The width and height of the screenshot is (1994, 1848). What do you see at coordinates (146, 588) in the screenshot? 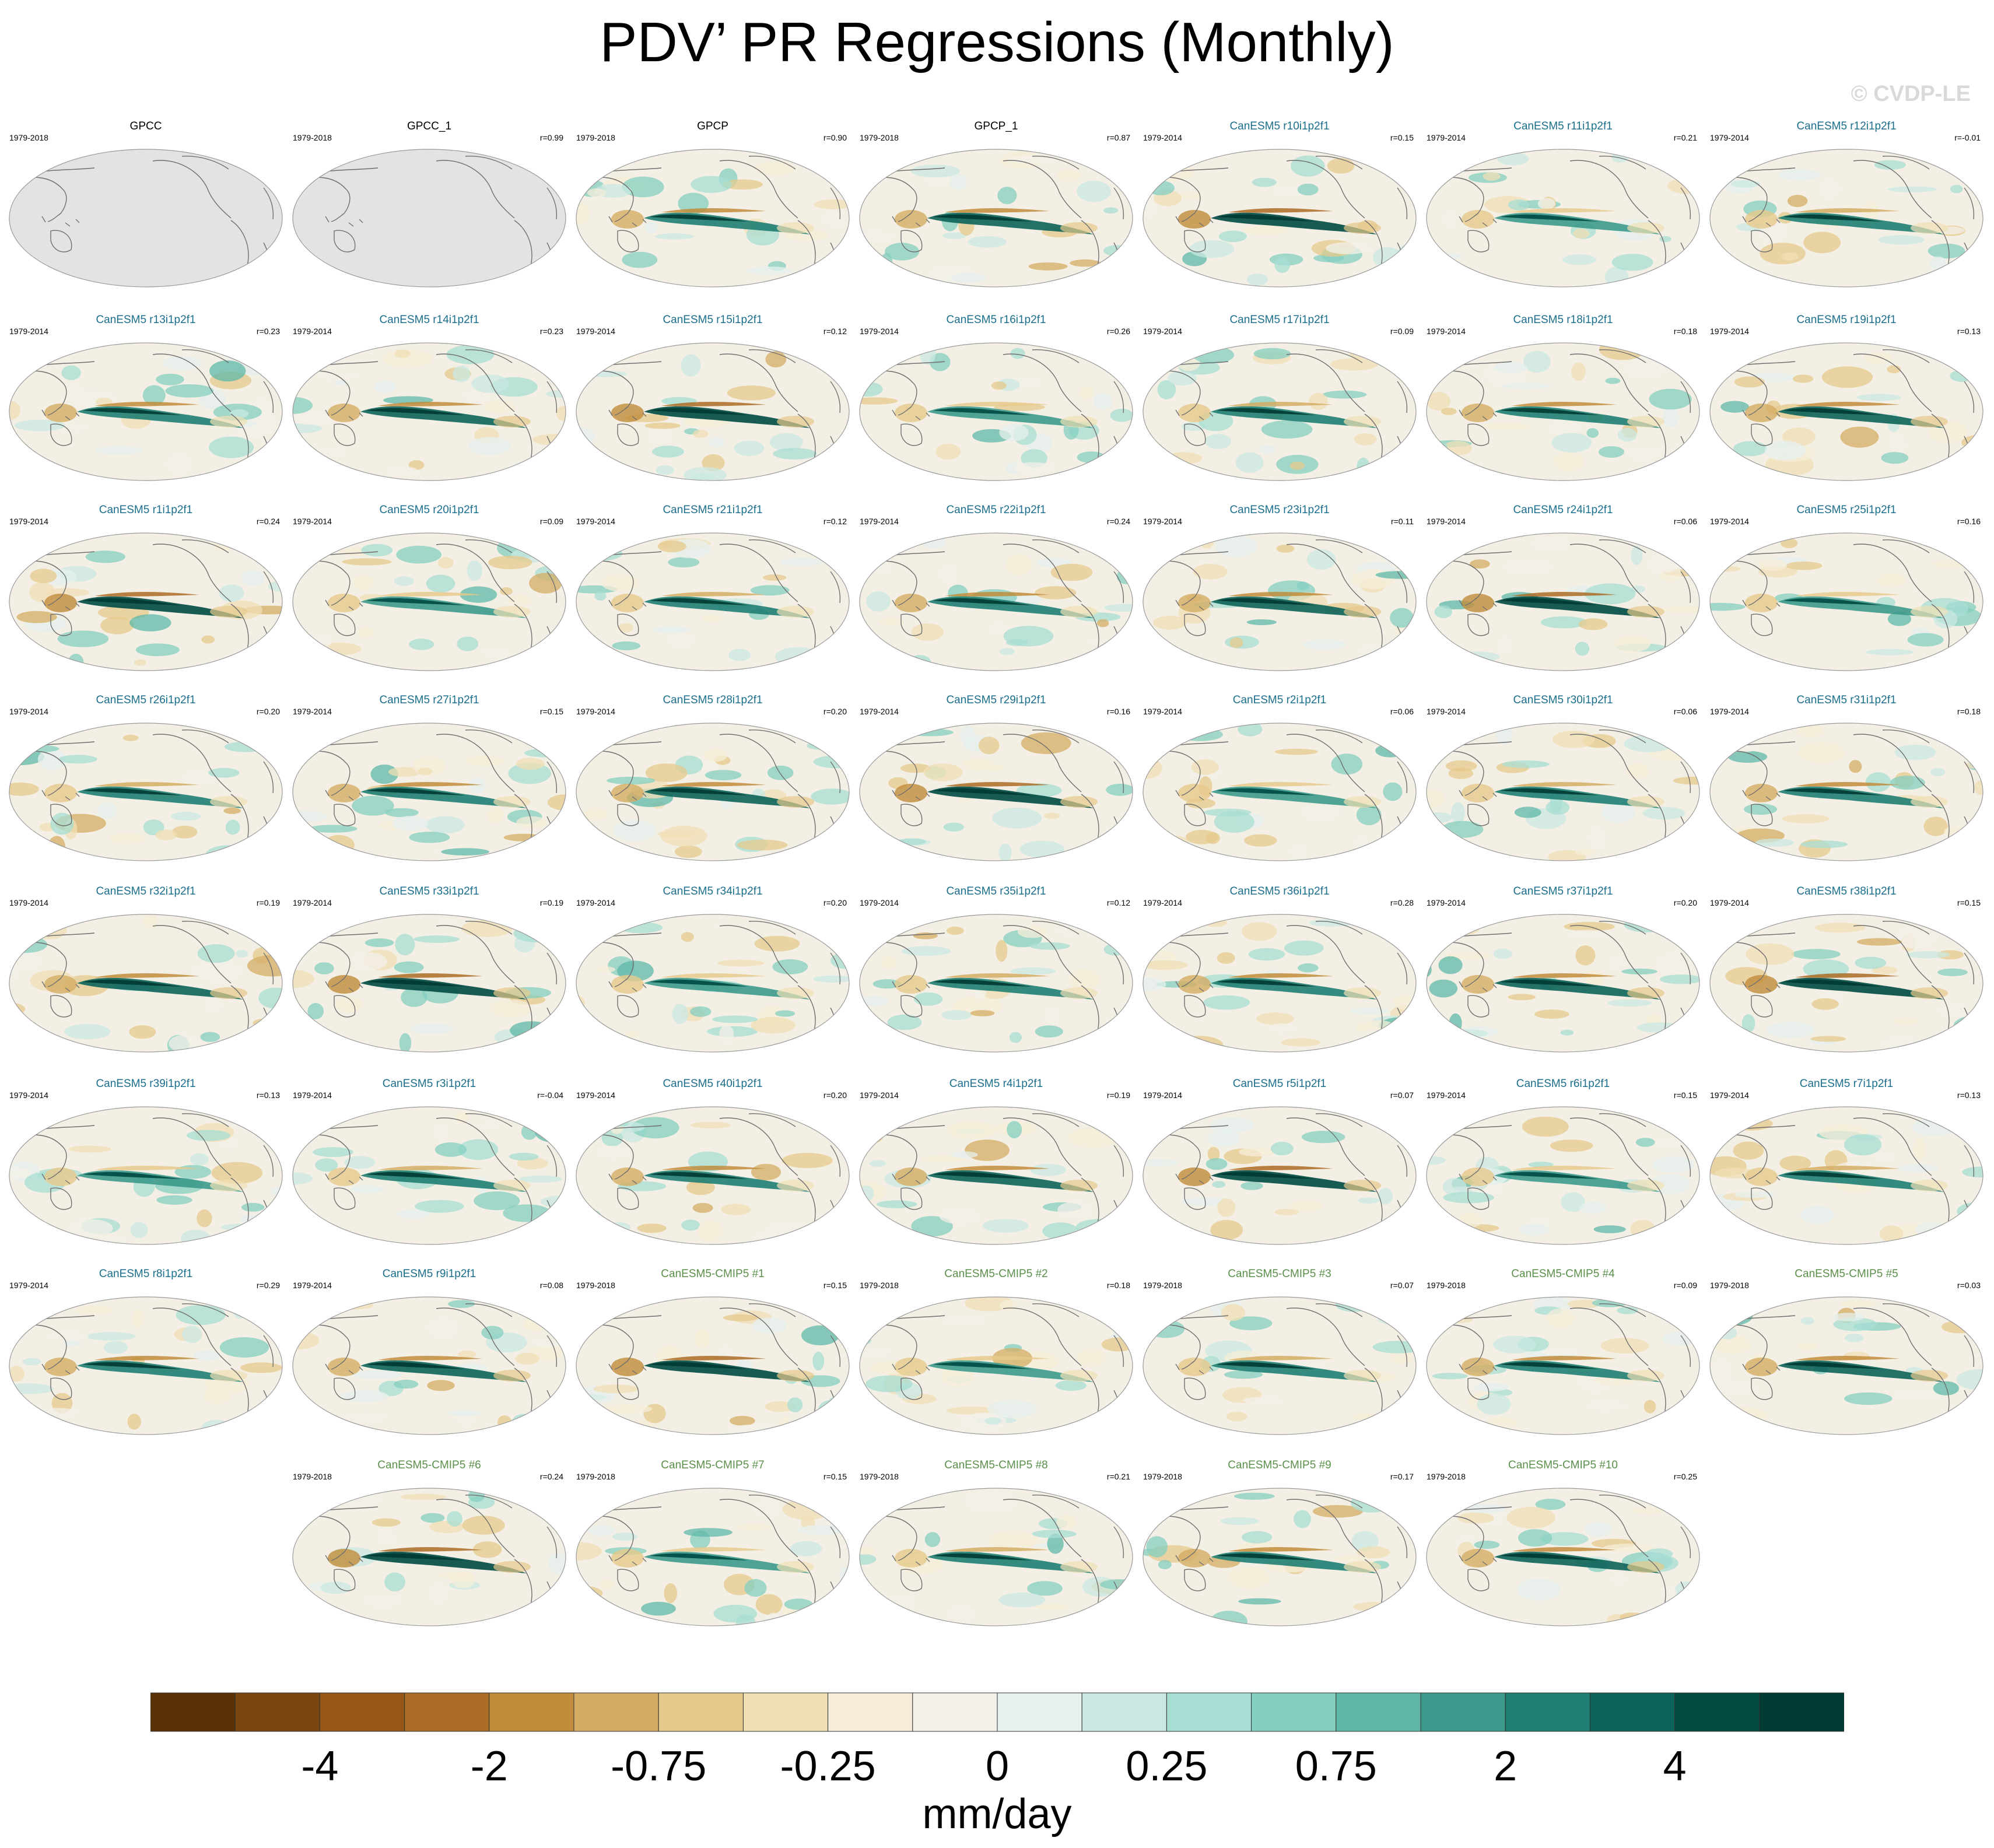
I see `map-panel: CanESM5 r1i1p2f1 1979-2014 r=0.24` at bounding box center [146, 588].